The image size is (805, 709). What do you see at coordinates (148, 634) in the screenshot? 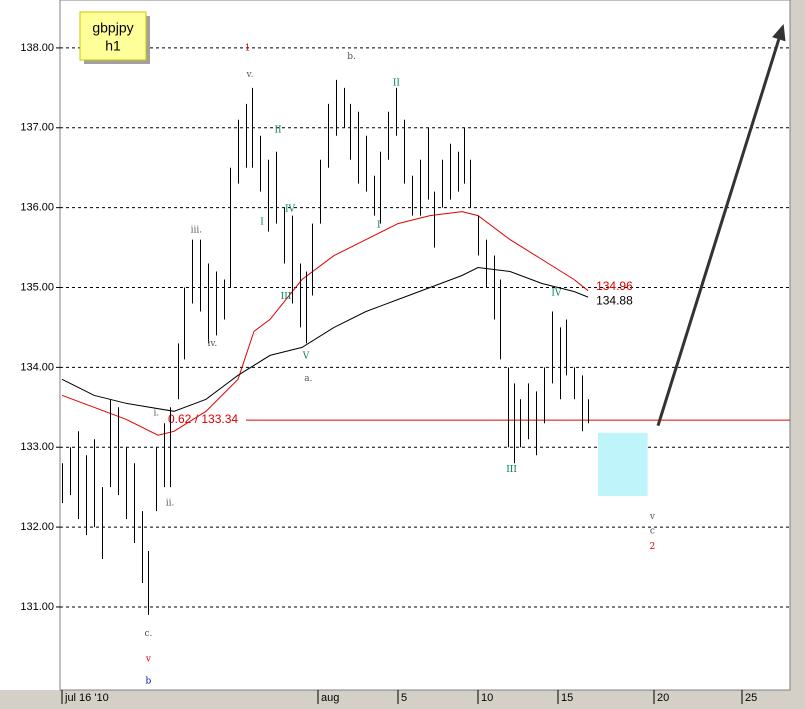
I see `wave-label: c.` at bounding box center [148, 634].